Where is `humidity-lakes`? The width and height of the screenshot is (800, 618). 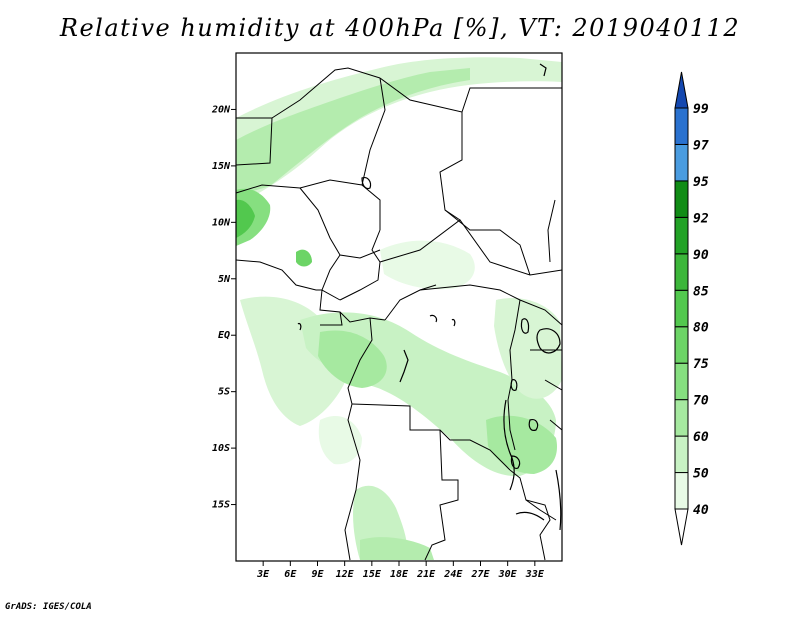 humidity-lakes is located at coordinates (528, 348).